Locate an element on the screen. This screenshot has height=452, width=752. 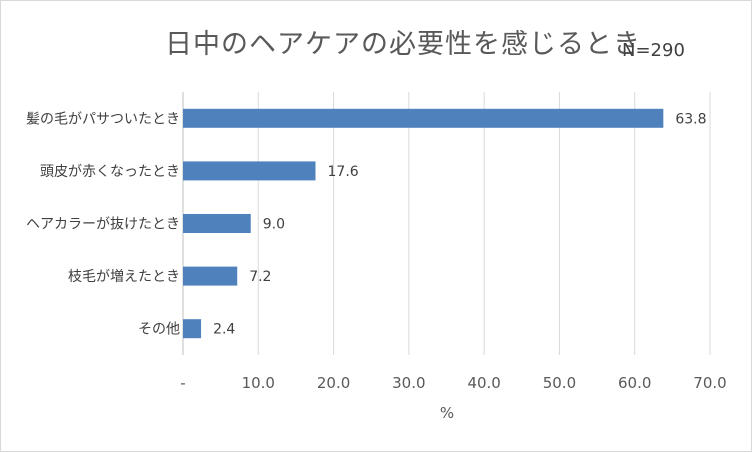
x-tick-label: 70.0 is located at coordinates (709, 383).